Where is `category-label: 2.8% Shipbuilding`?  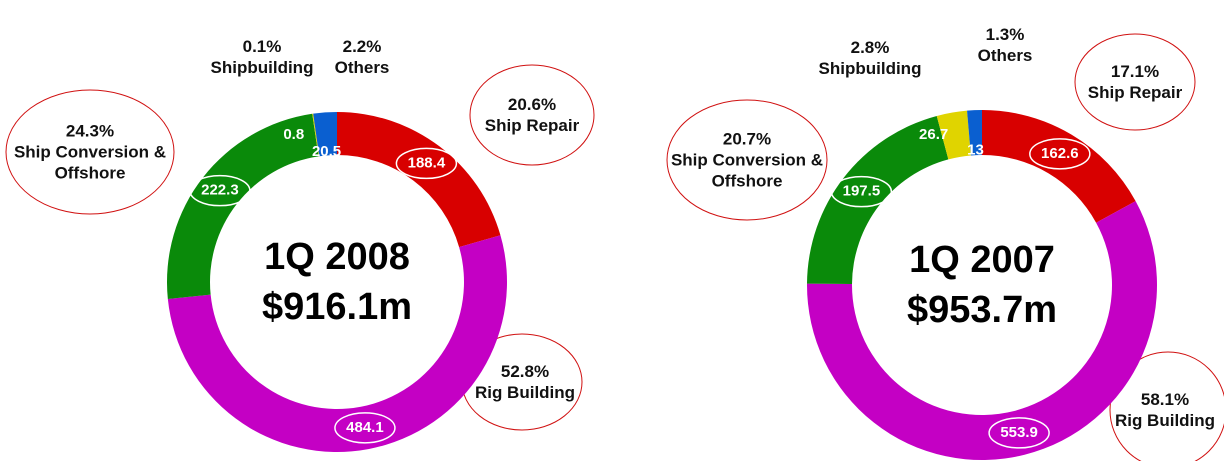 category-label: 2.8% Shipbuilding is located at coordinates (870, 58).